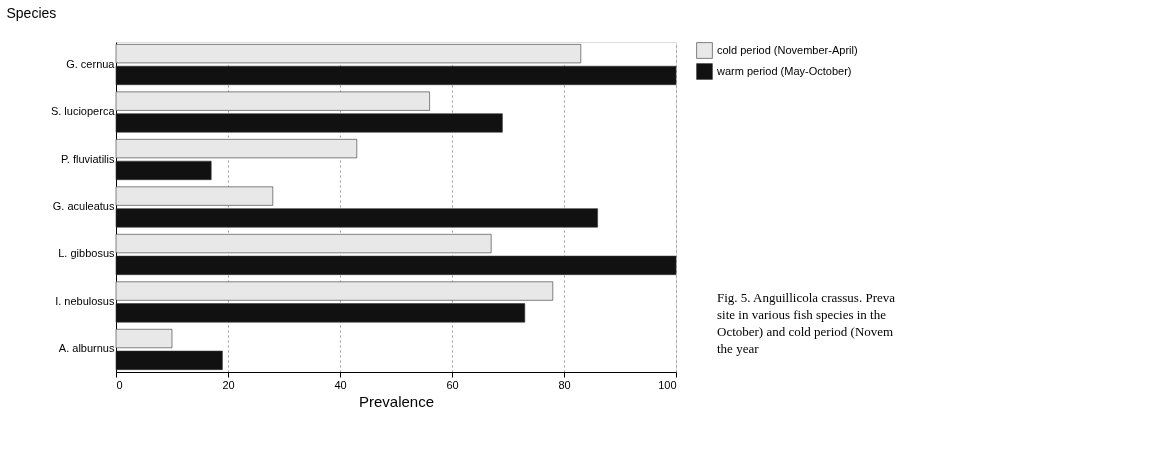  Describe the element at coordinates (87, 158) in the screenshot. I see `y-tick-label: P. fluviatilis` at that location.